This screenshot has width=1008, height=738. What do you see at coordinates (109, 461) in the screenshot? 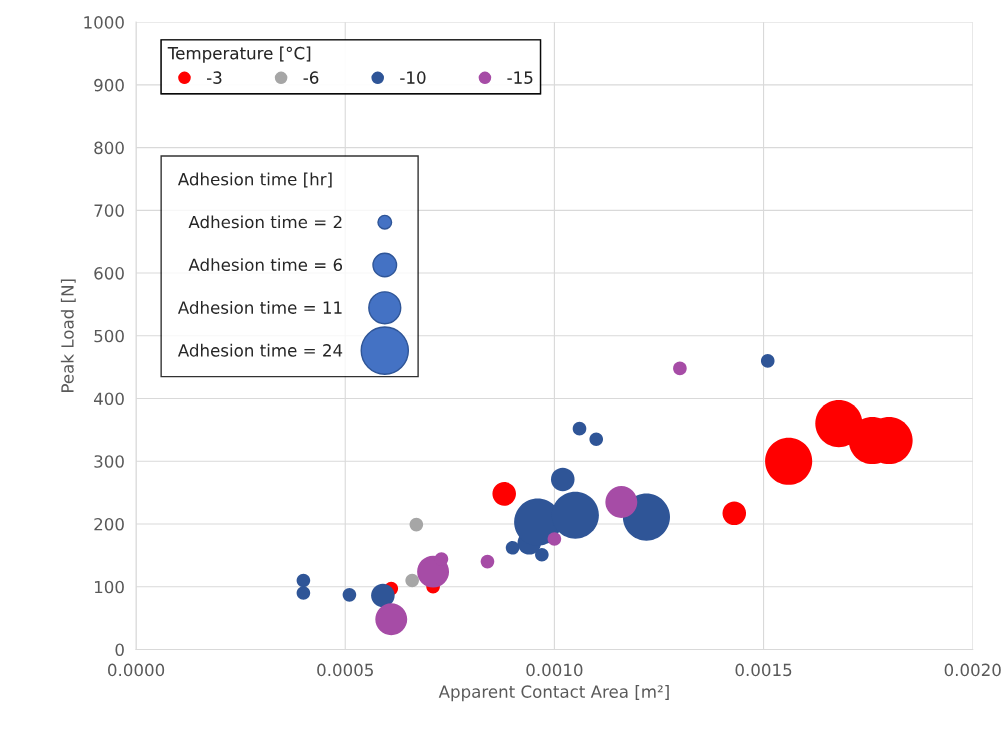
I see `y-tick-label: 300` at bounding box center [109, 461].